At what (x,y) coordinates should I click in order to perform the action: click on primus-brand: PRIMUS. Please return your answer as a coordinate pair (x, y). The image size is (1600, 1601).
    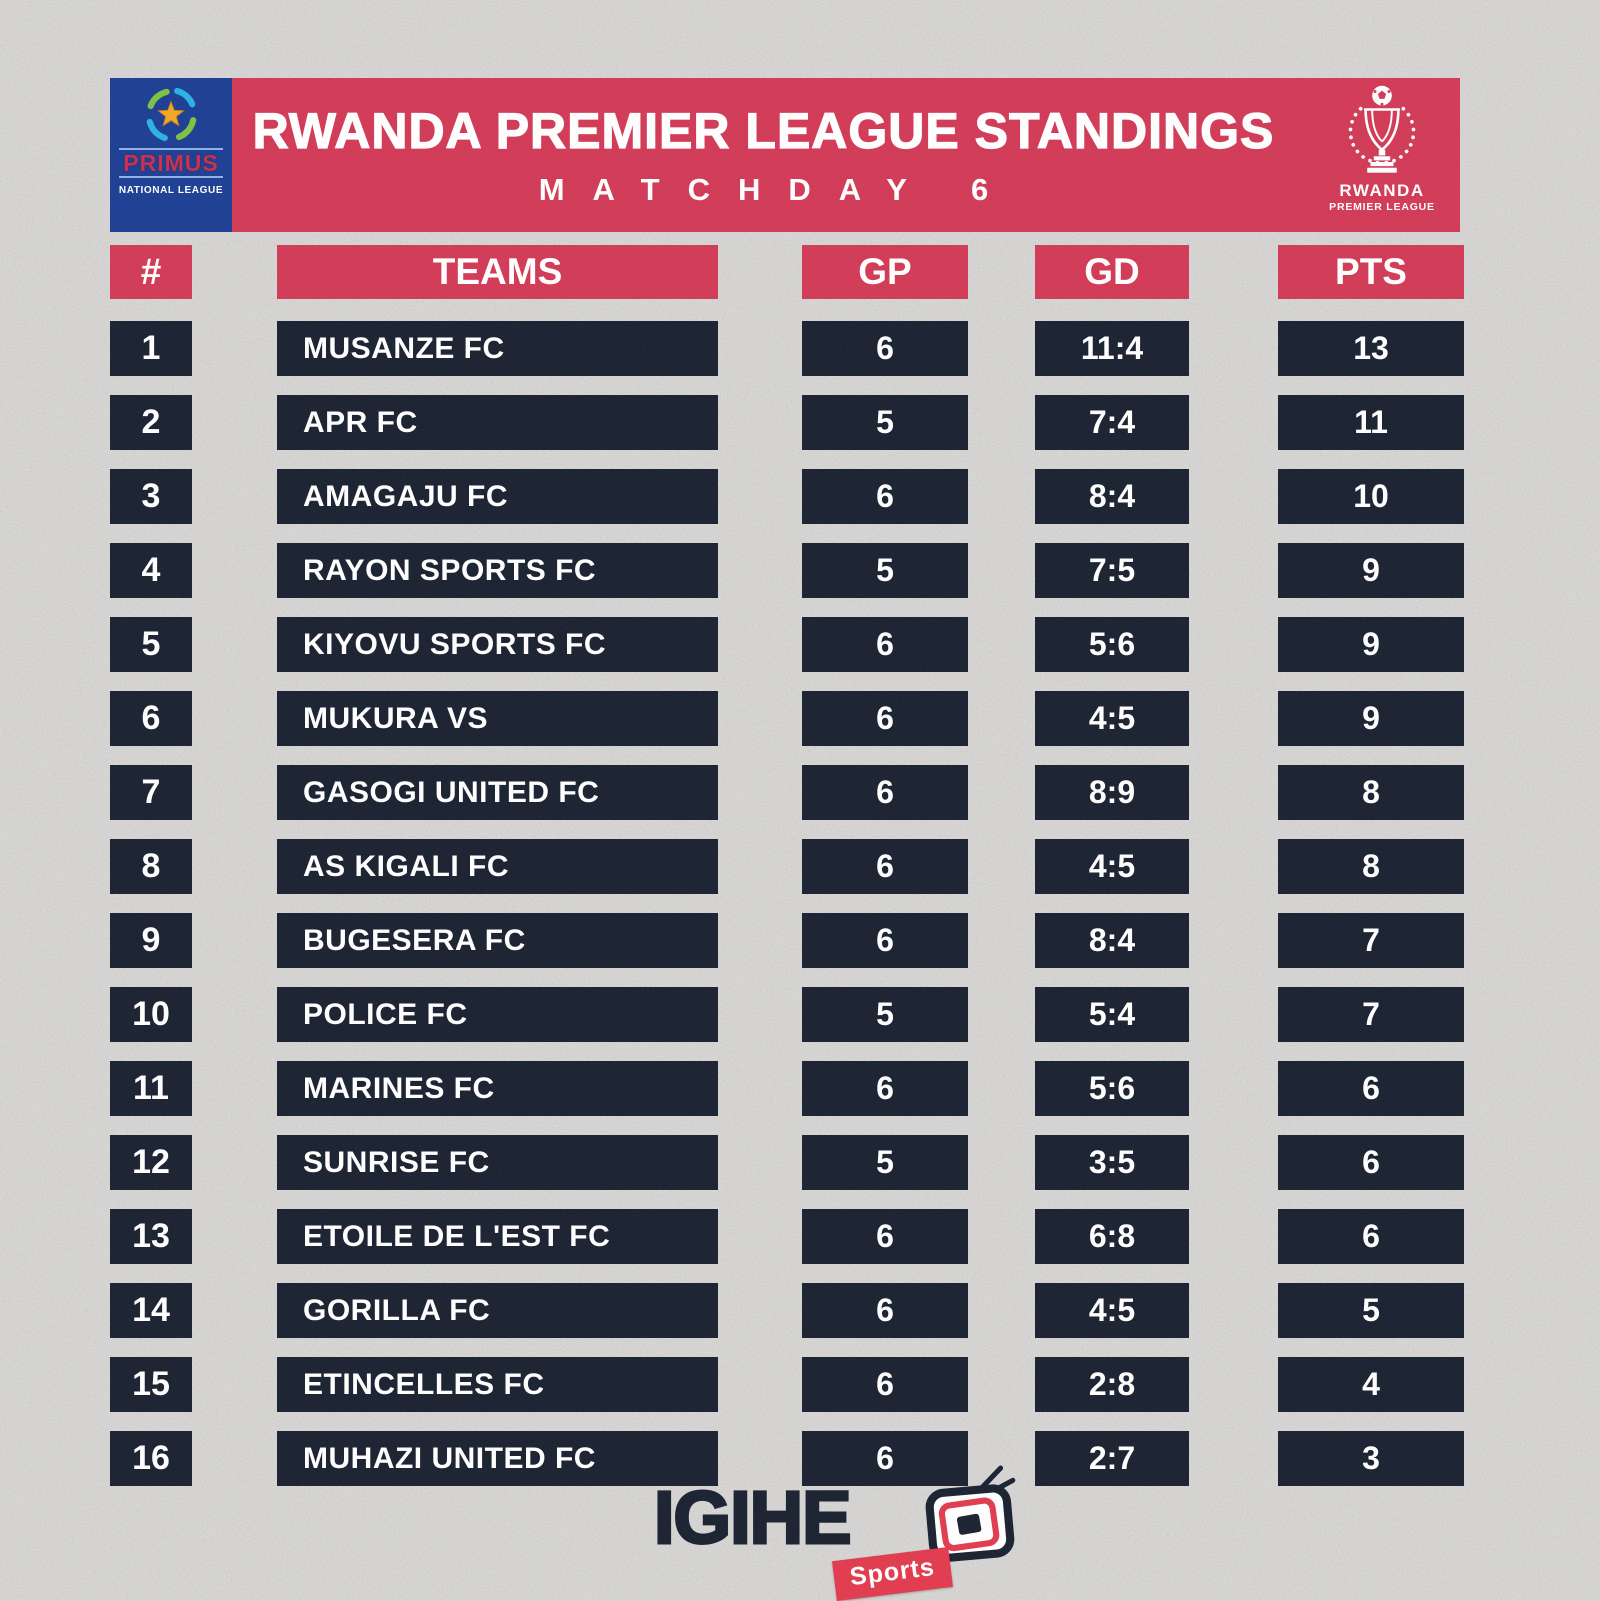
    Looking at the image, I should click on (171, 163).